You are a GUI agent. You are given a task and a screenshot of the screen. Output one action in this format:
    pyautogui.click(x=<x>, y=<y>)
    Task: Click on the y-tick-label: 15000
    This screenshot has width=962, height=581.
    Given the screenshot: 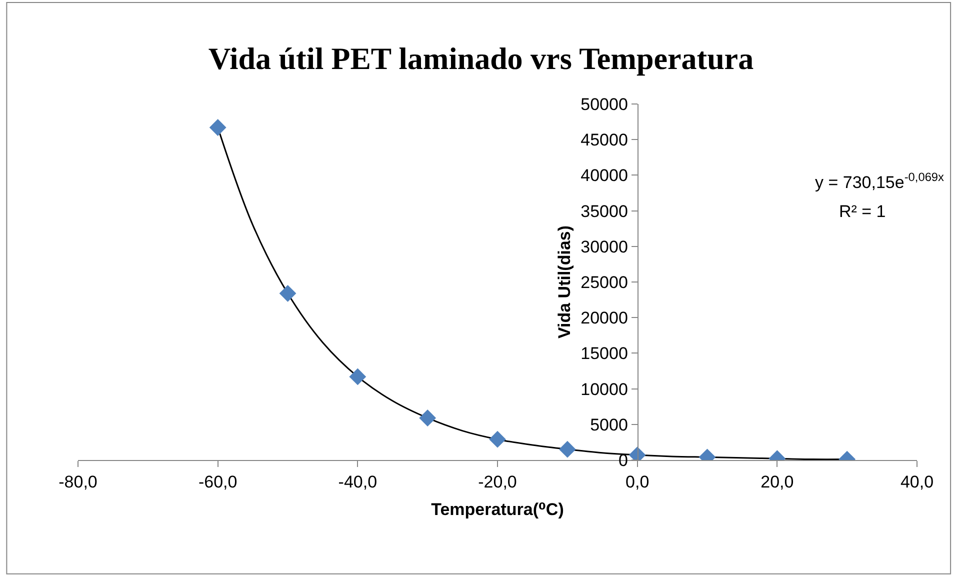 What is the action you would take?
    pyautogui.click(x=604, y=354)
    